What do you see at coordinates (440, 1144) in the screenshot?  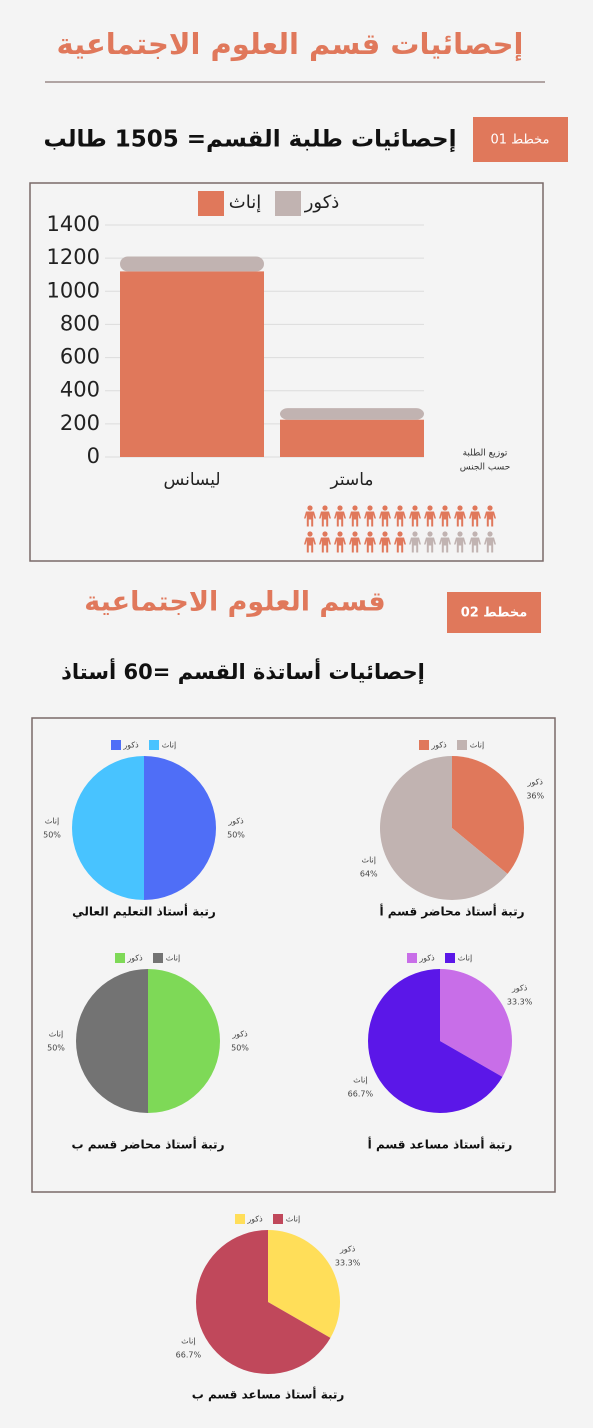 I see `pie-title: رتبة أستاذ مساعد قسم أ` at bounding box center [440, 1144].